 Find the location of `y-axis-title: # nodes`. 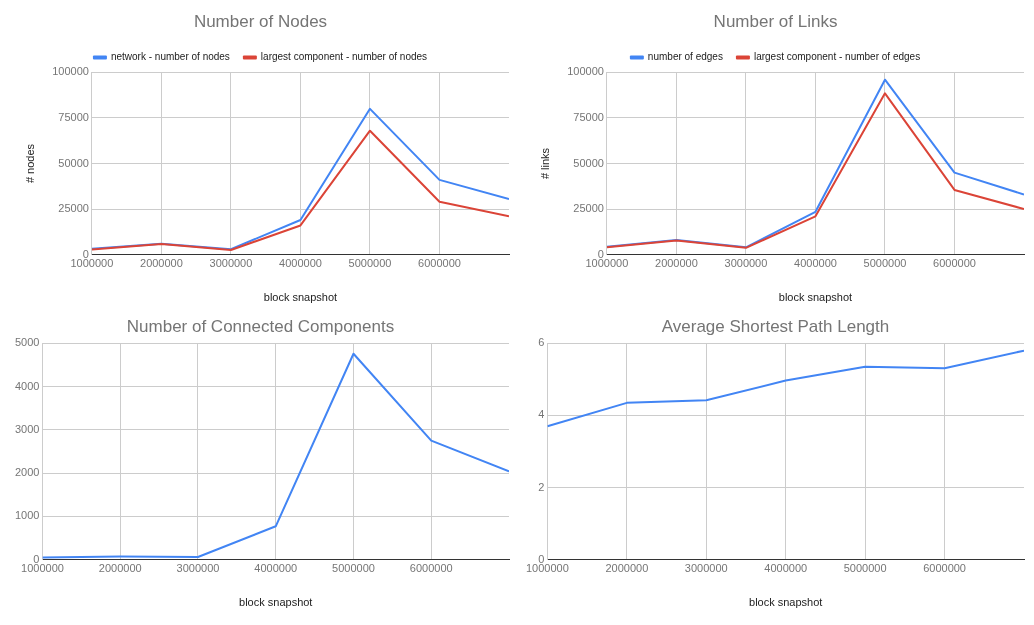

y-axis-title: # nodes is located at coordinates (29, 163).